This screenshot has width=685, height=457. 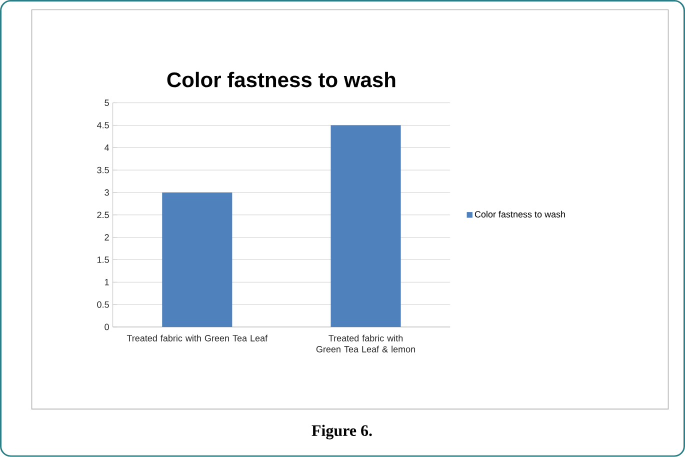 I want to click on y-tick-label: 3.5, so click(x=103, y=170).